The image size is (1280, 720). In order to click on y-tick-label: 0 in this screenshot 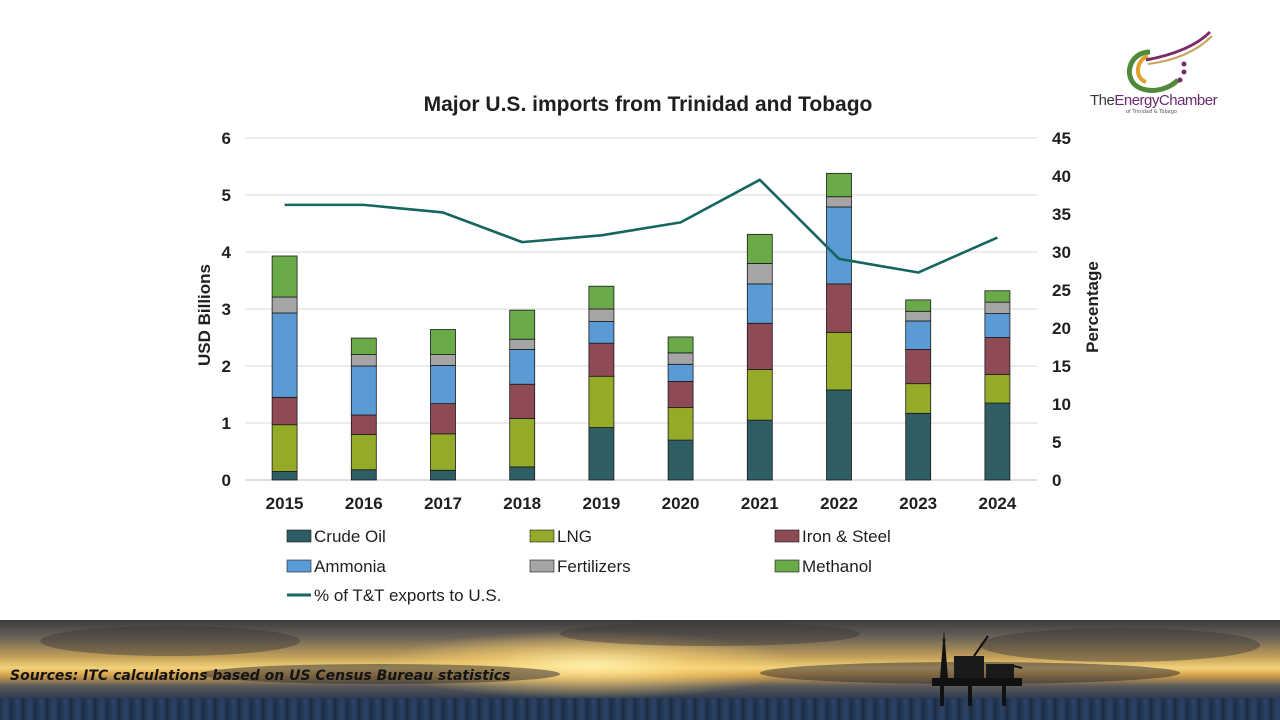, I will do `click(226, 480)`.